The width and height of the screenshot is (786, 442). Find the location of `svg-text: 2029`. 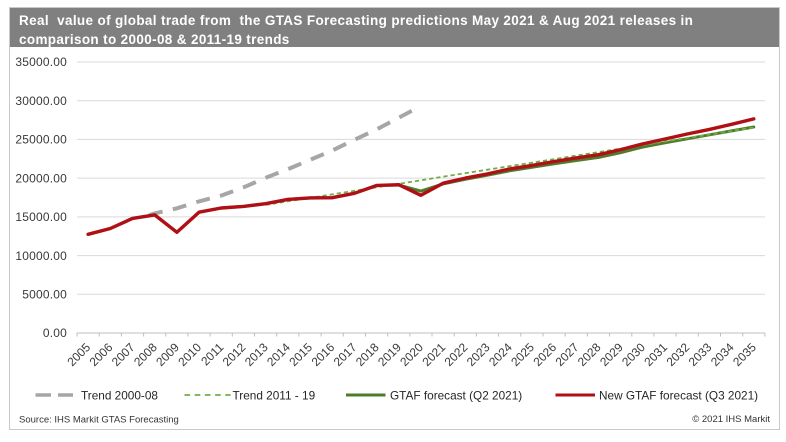

svg-text: 2029 is located at coordinates (611, 354).